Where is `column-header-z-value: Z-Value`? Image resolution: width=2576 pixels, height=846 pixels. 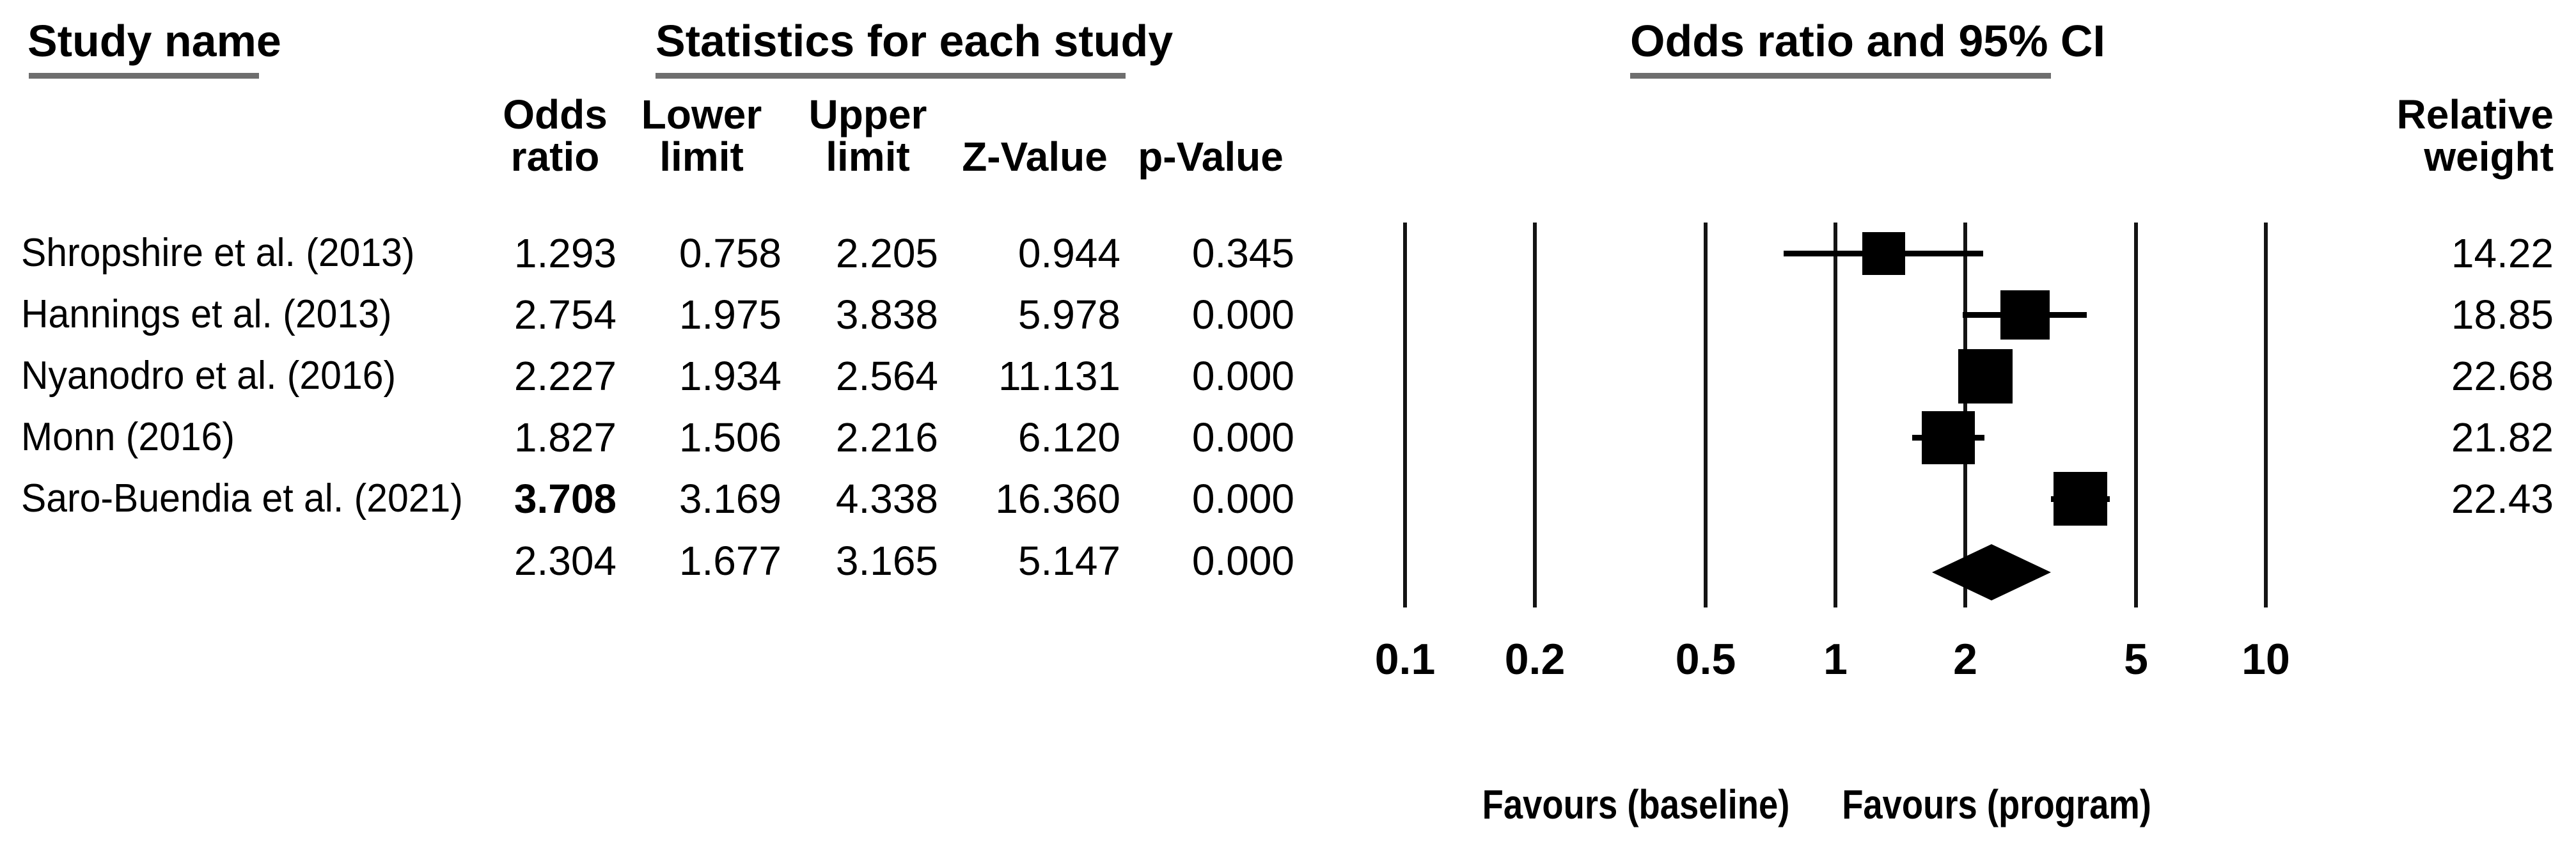
column-header-z-value: Z-Value is located at coordinates (1035, 157).